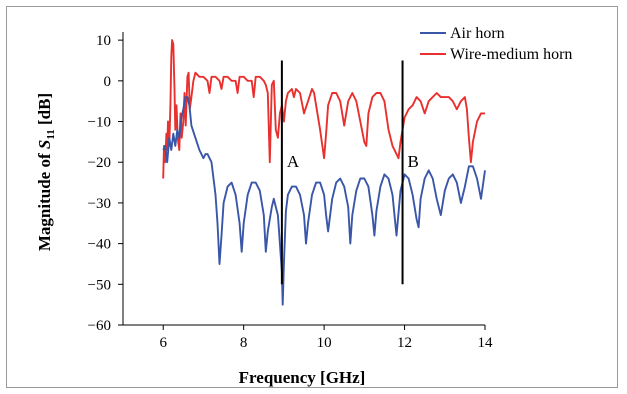 The image size is (627, 394). Describe the element at coordinates (103, 41) in the screenshot. I see `y-tick-label: 10` at that location.